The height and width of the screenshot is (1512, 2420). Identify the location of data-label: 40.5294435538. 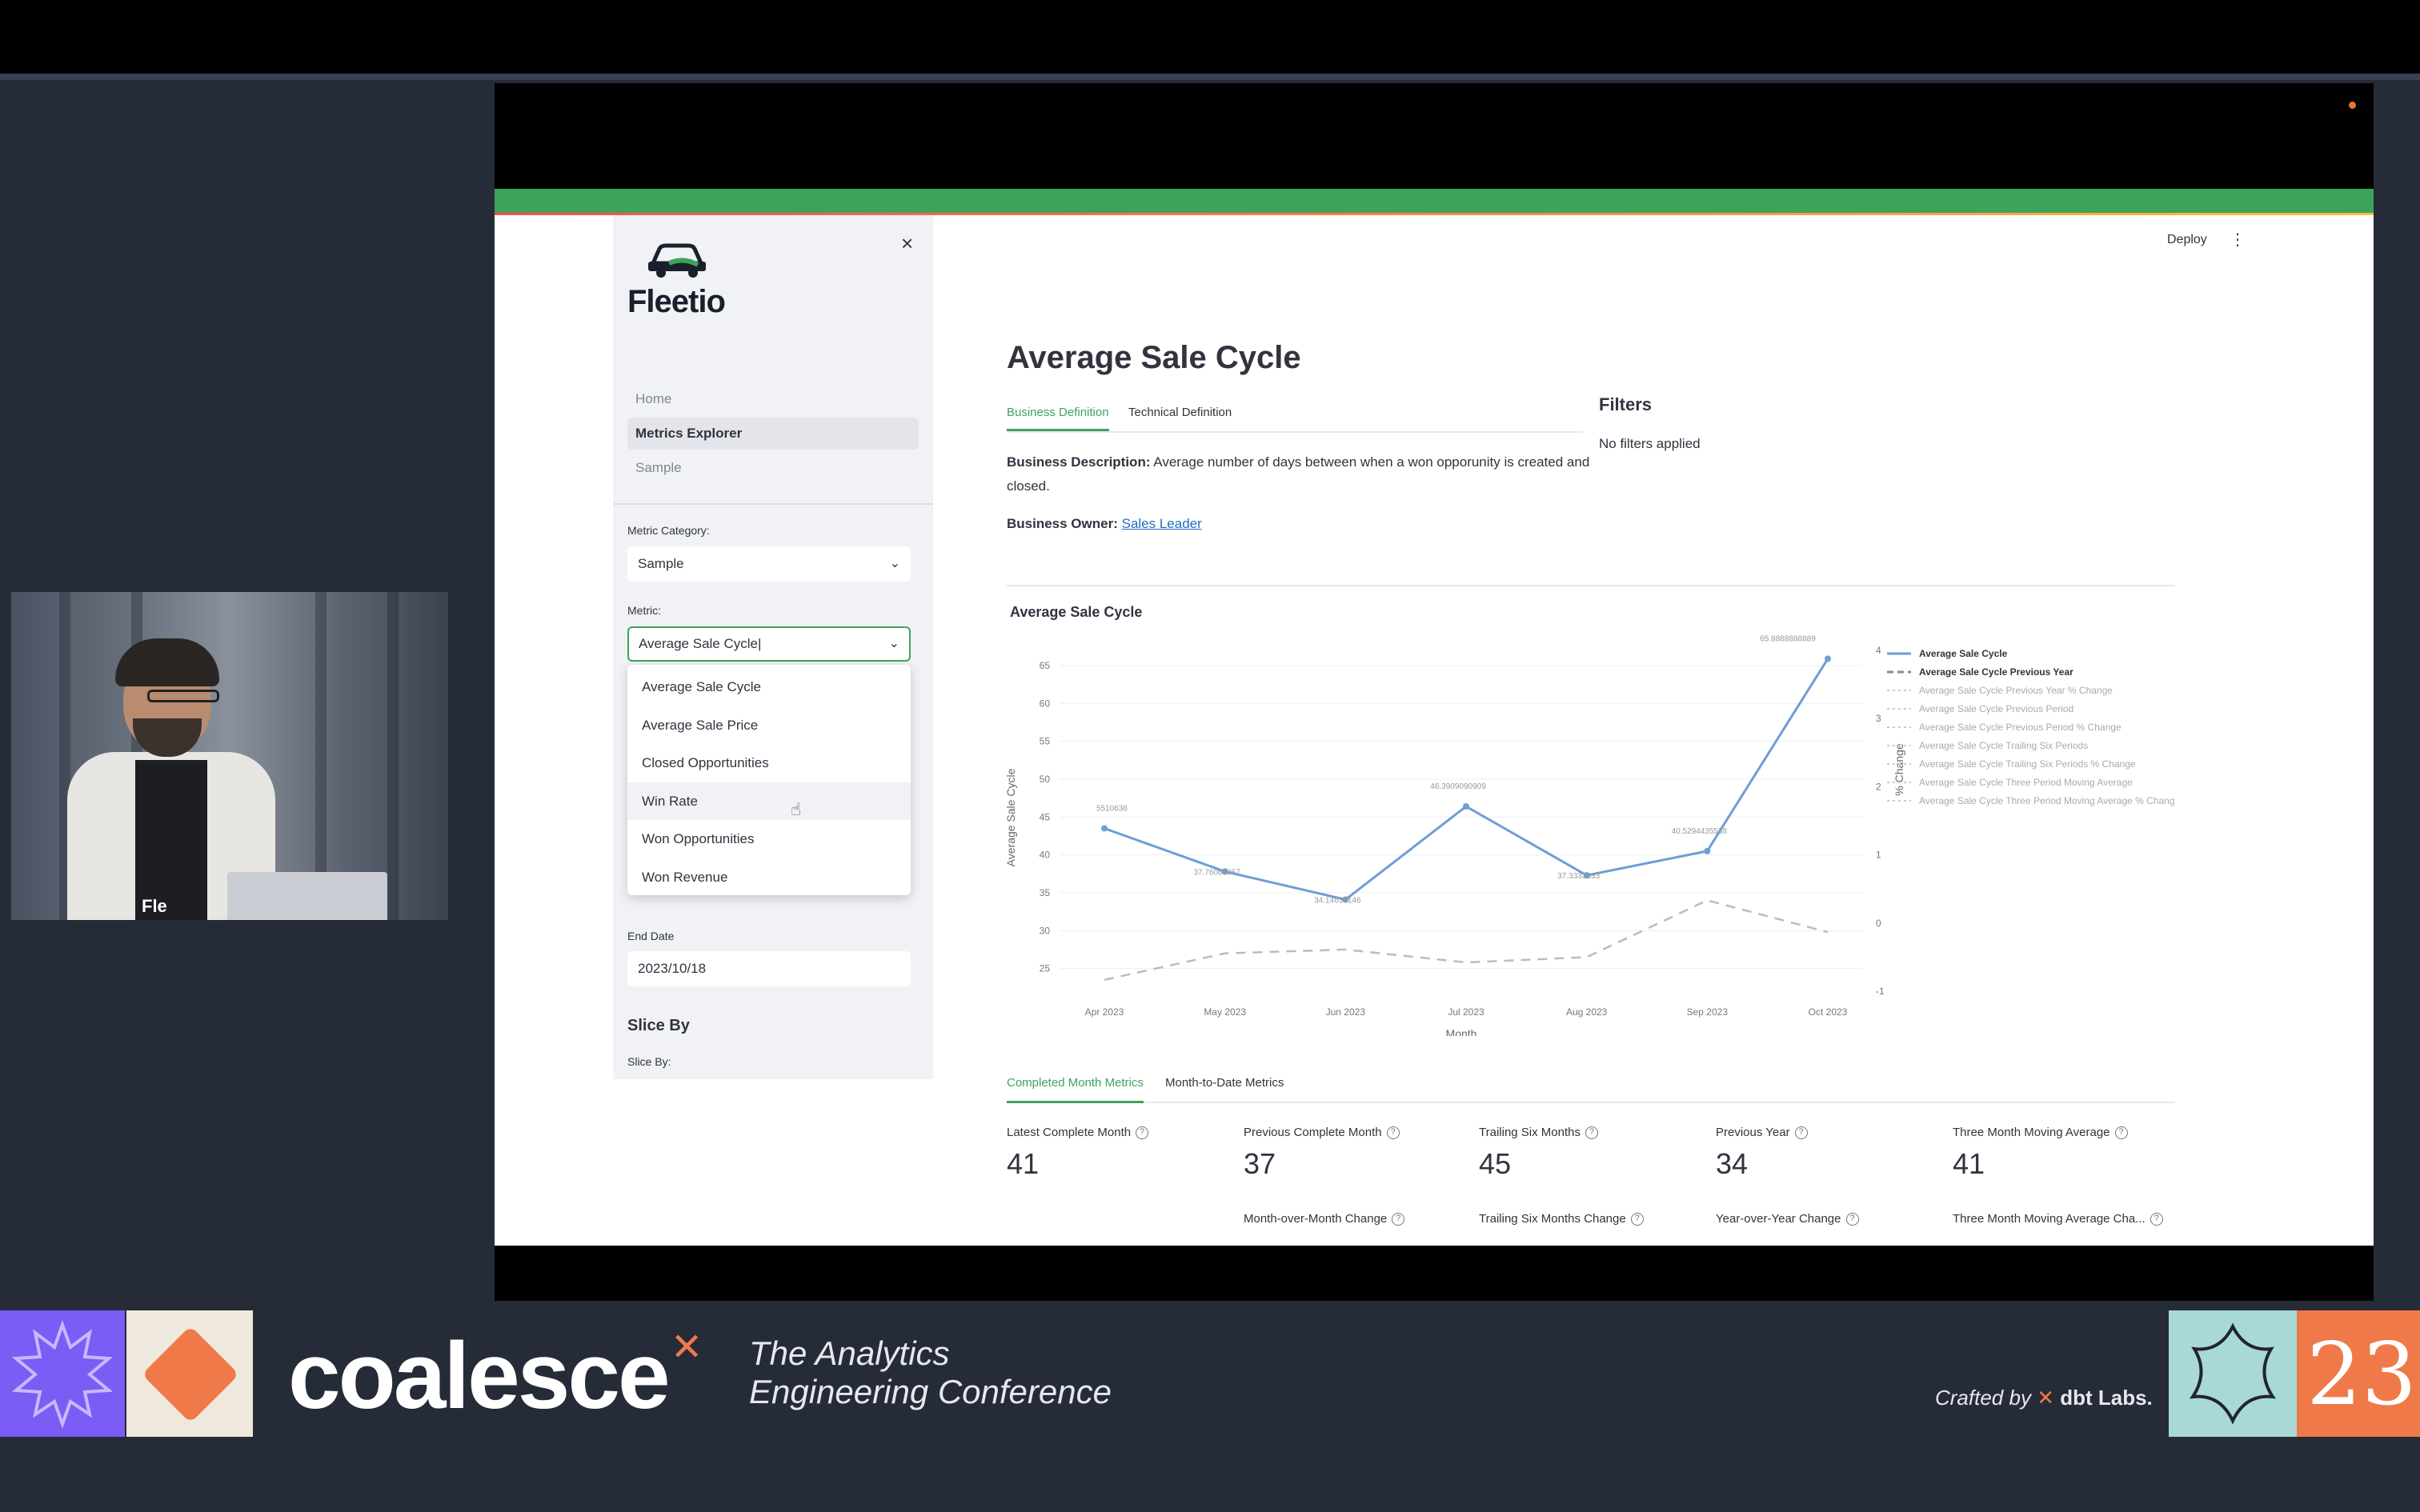
(1700, 831).